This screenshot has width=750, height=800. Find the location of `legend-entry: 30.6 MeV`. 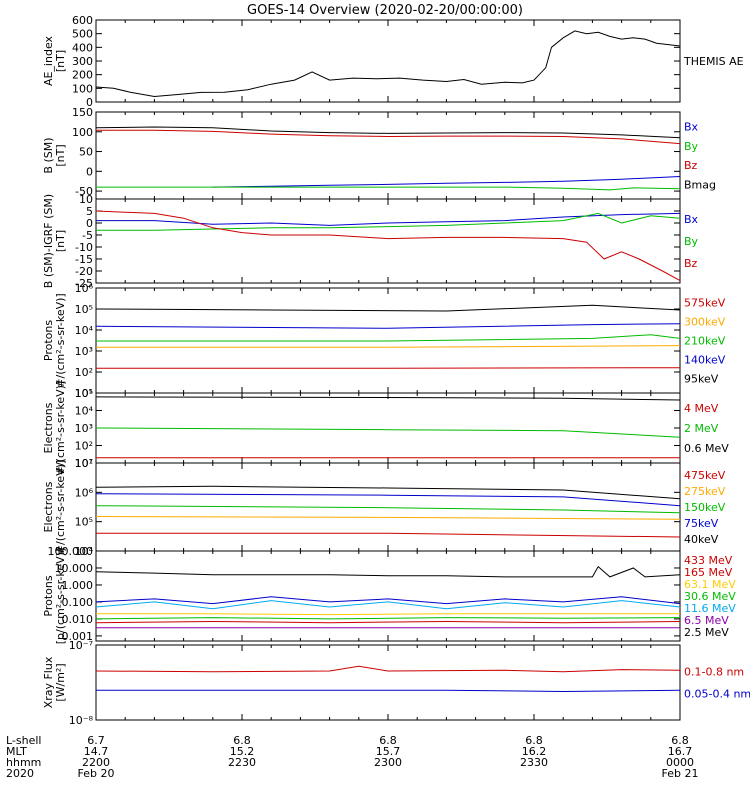

legend-entry: 30.6 MeV is located at coordinates (710, 596).